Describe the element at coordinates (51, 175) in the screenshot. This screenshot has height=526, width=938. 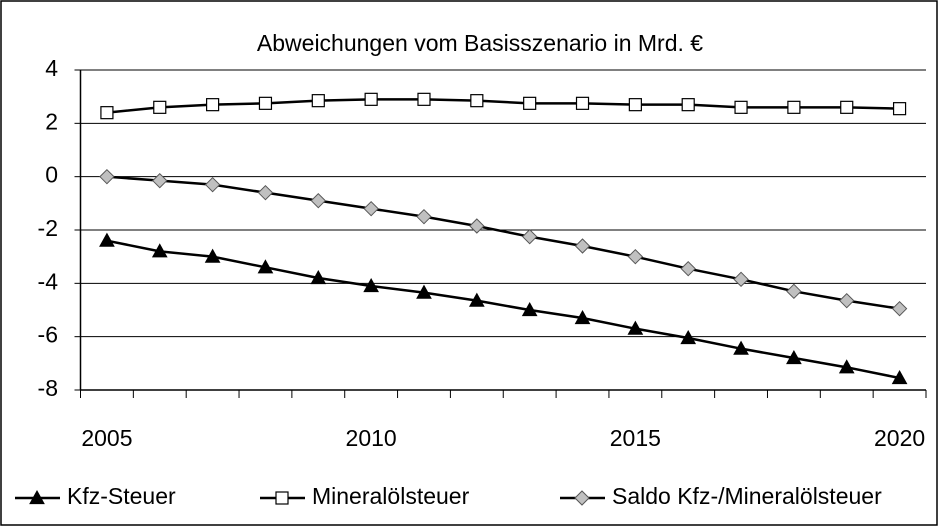
I see `y-tick-label: 0` at that location.